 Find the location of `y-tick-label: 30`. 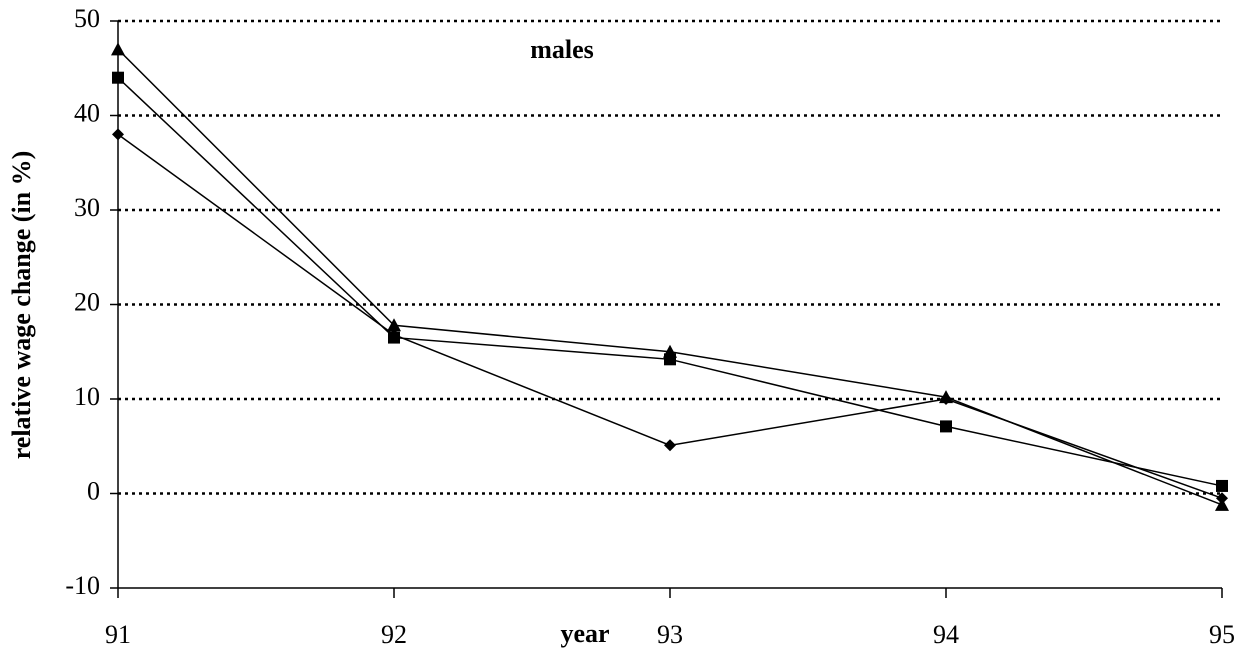

y-tick-label: 30 is located at coordinates (87, 207).